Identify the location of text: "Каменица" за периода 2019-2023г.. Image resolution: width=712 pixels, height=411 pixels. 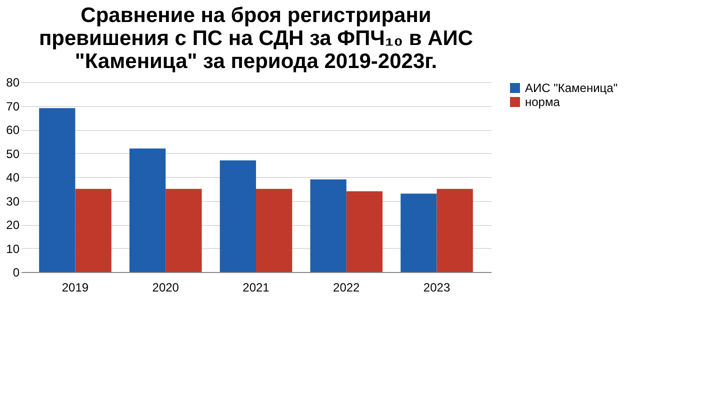
(256, 61).